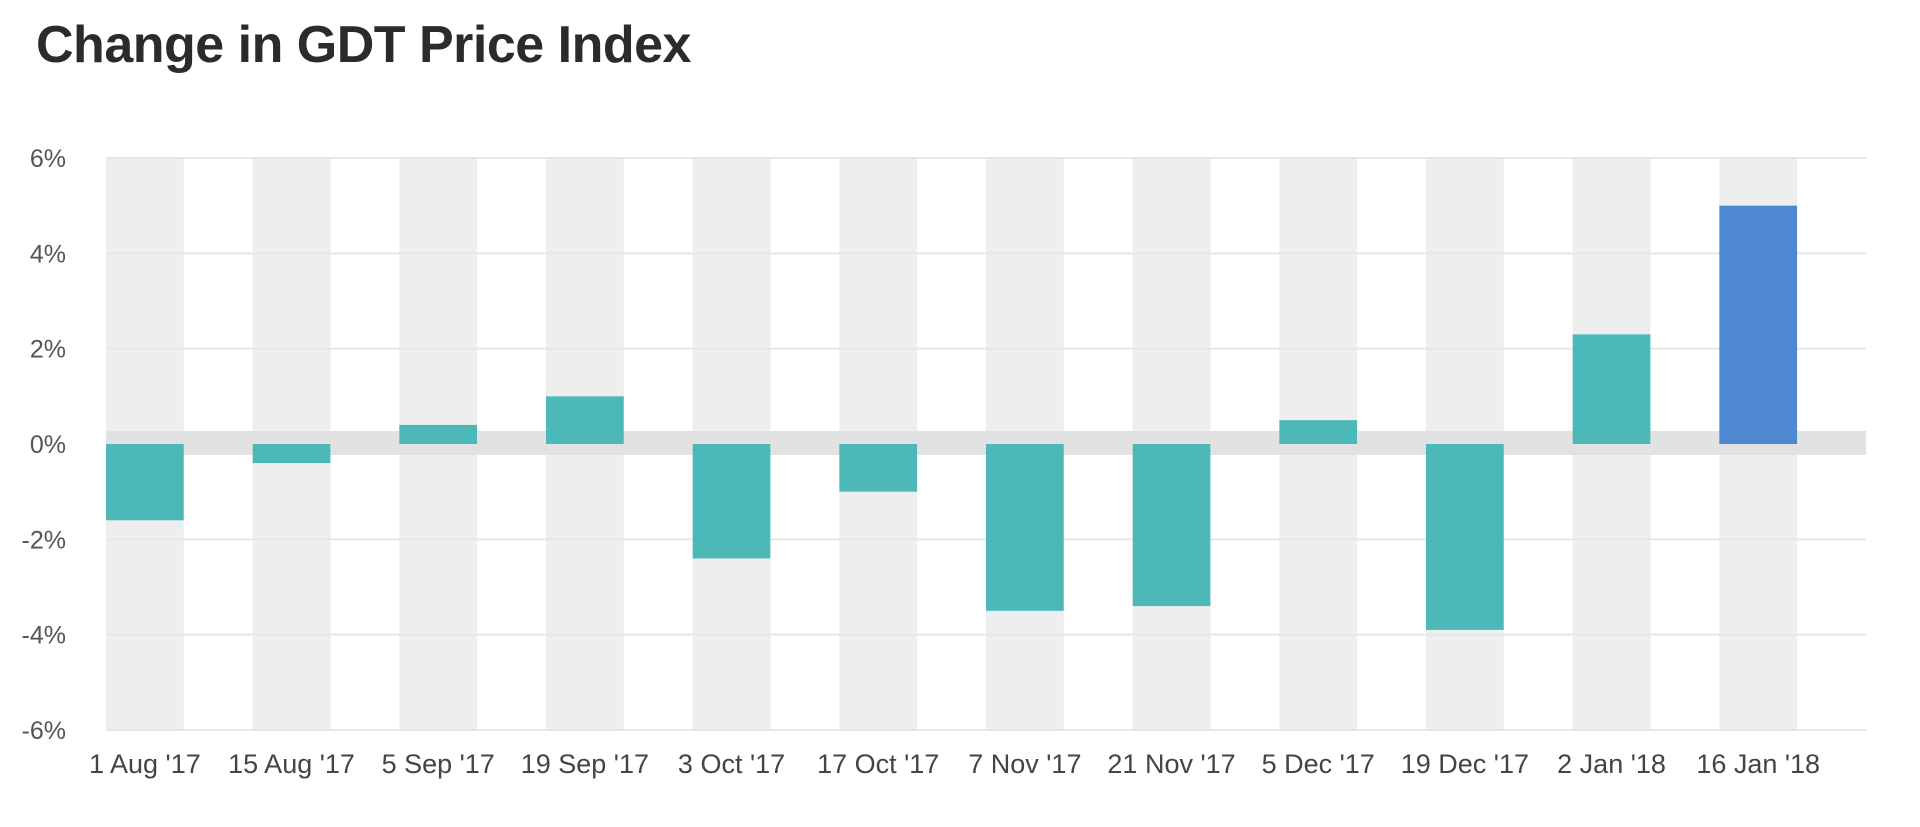 The image size is (1920, 827). I want to click on y-tick-label: -4%, so click(44, 636).